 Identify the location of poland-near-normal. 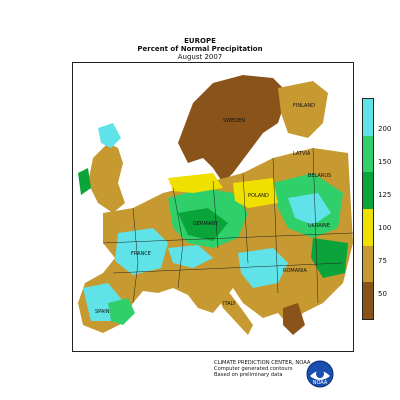
(255, 193).